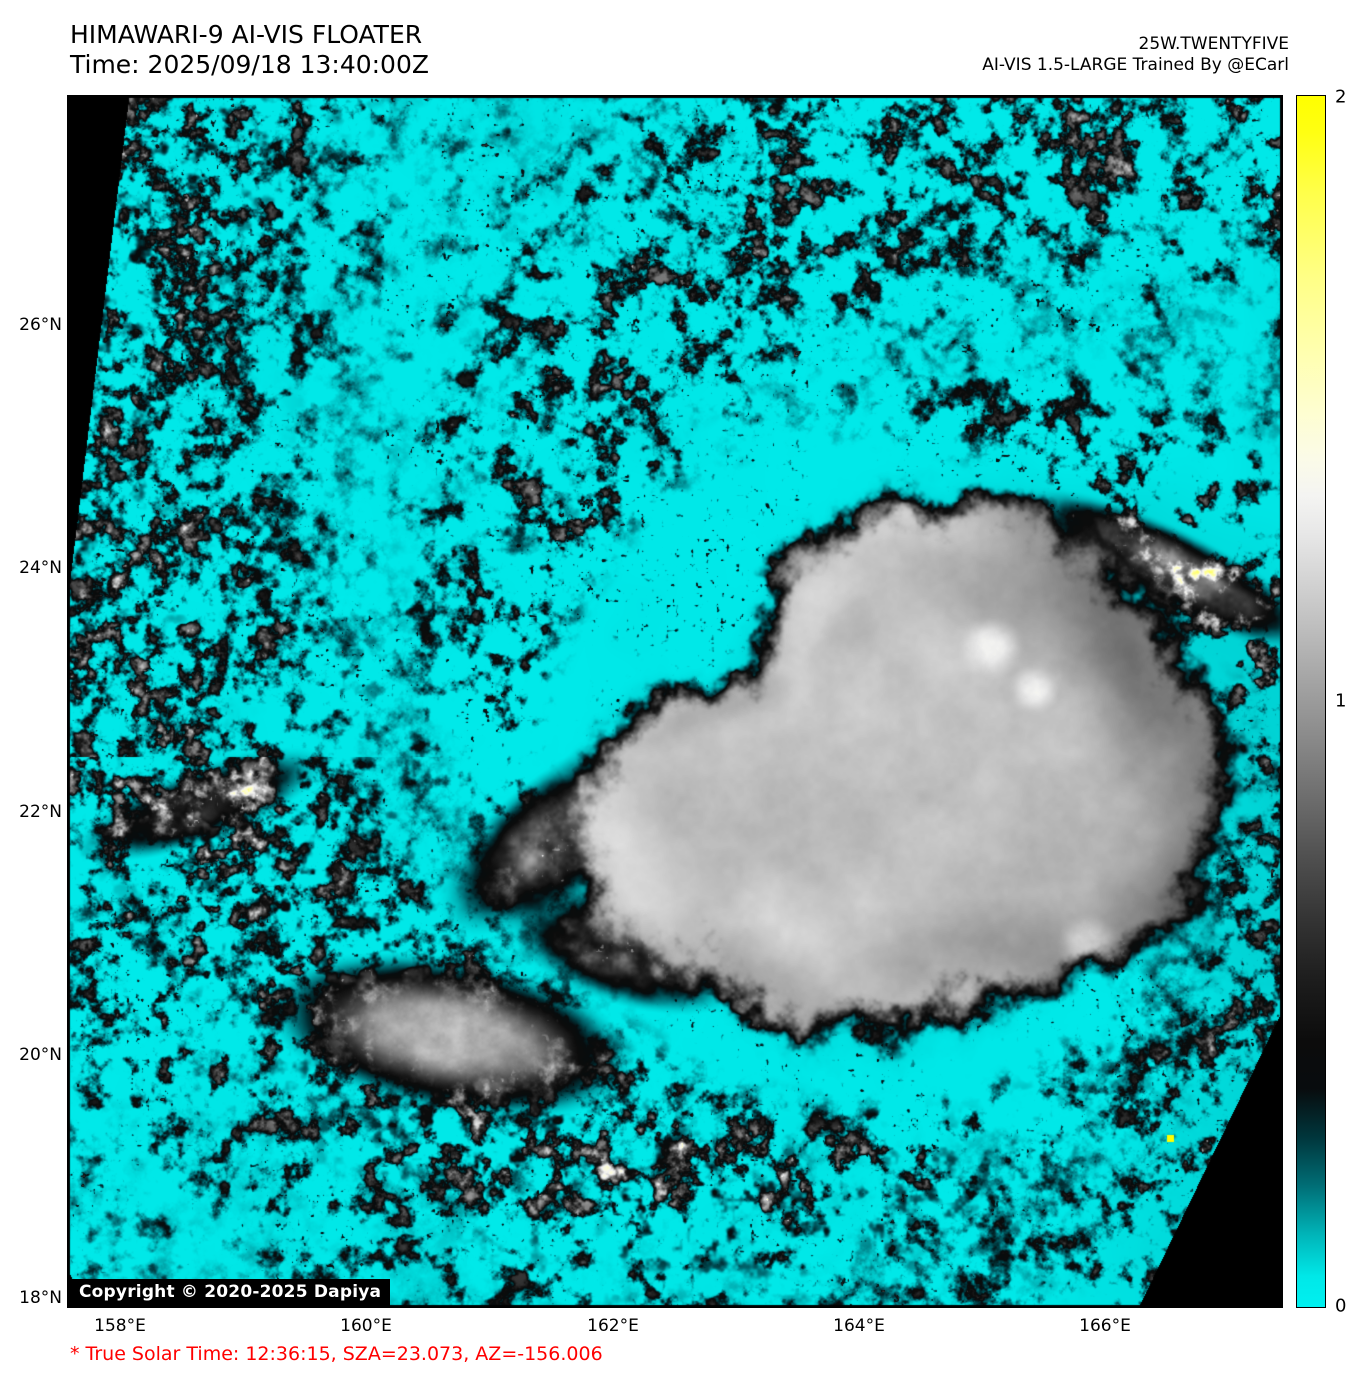 Image resolution: width=1364 pixels, height=1387 pixels. What do you see at coordinates (1341, 701) in the screenshot?
I see `colorbar-tick-mid: 1` at bounding box center [1341, 701].